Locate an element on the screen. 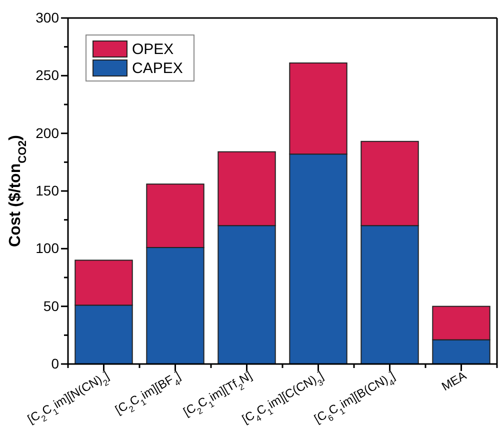 This screenshot has width=499, height=438. y-tick-label: 250 is located at coordinates (48, 75).